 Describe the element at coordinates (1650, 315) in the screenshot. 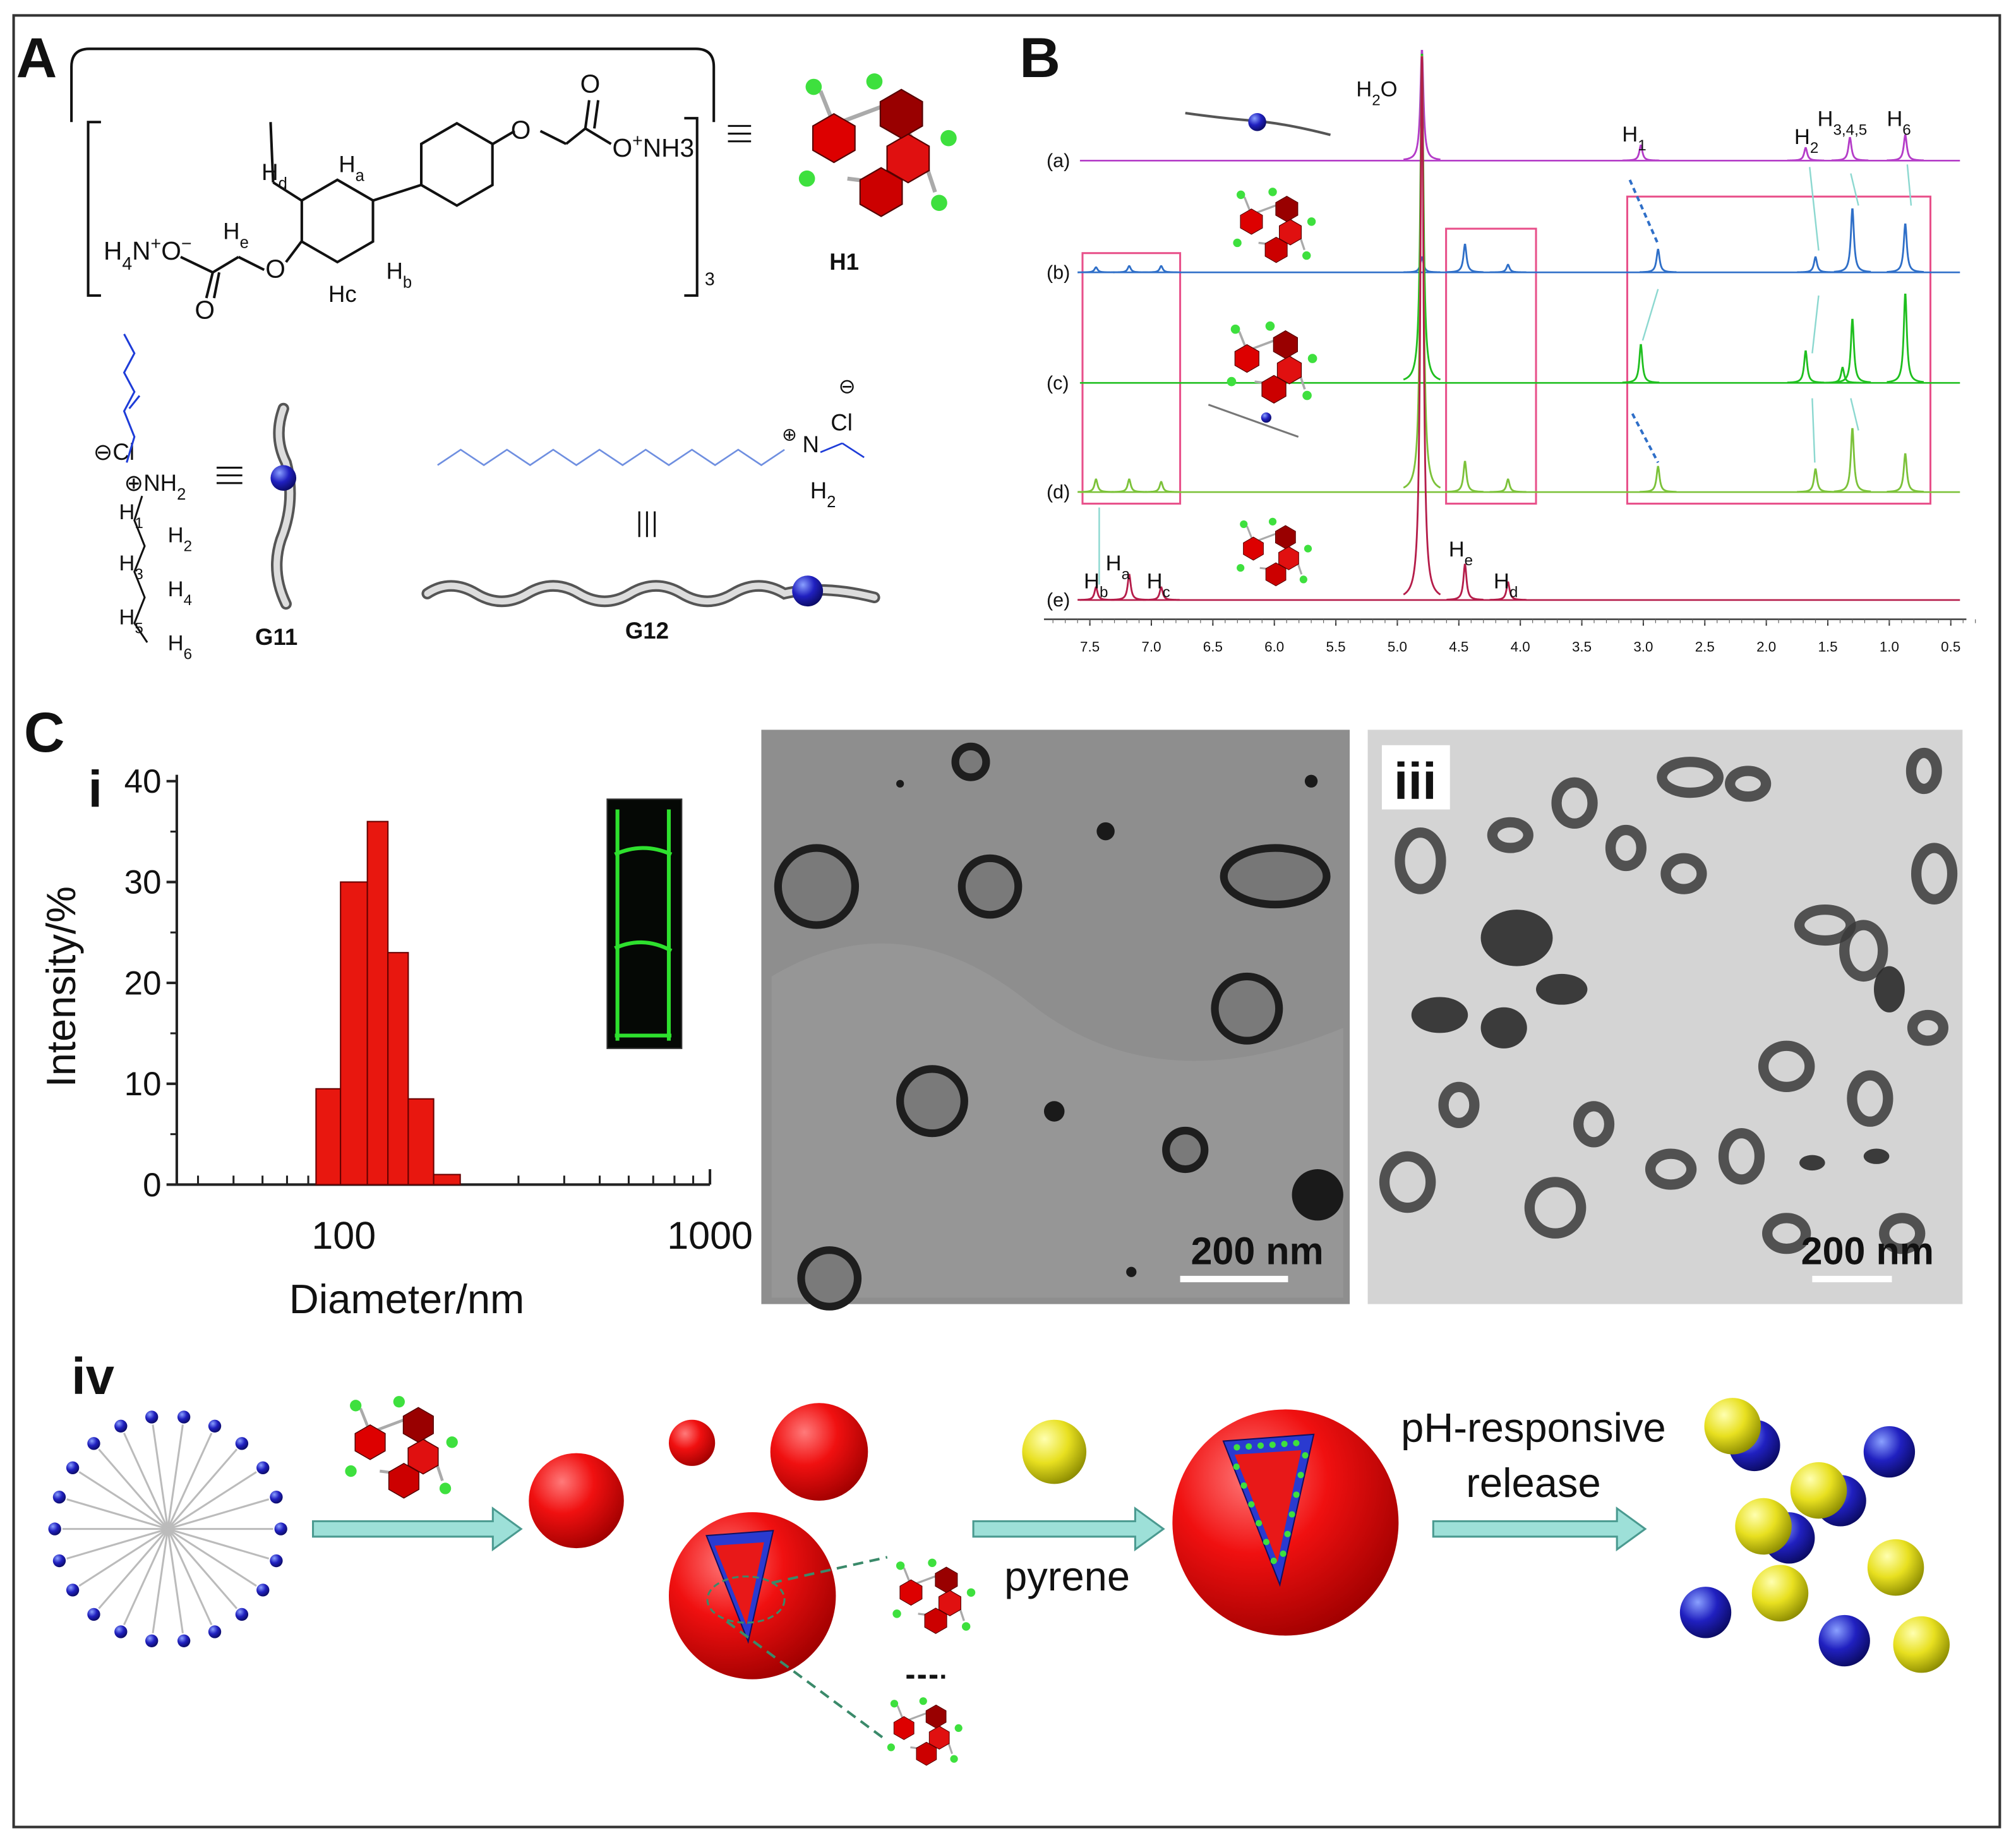

I see `shift-connector` at that location.